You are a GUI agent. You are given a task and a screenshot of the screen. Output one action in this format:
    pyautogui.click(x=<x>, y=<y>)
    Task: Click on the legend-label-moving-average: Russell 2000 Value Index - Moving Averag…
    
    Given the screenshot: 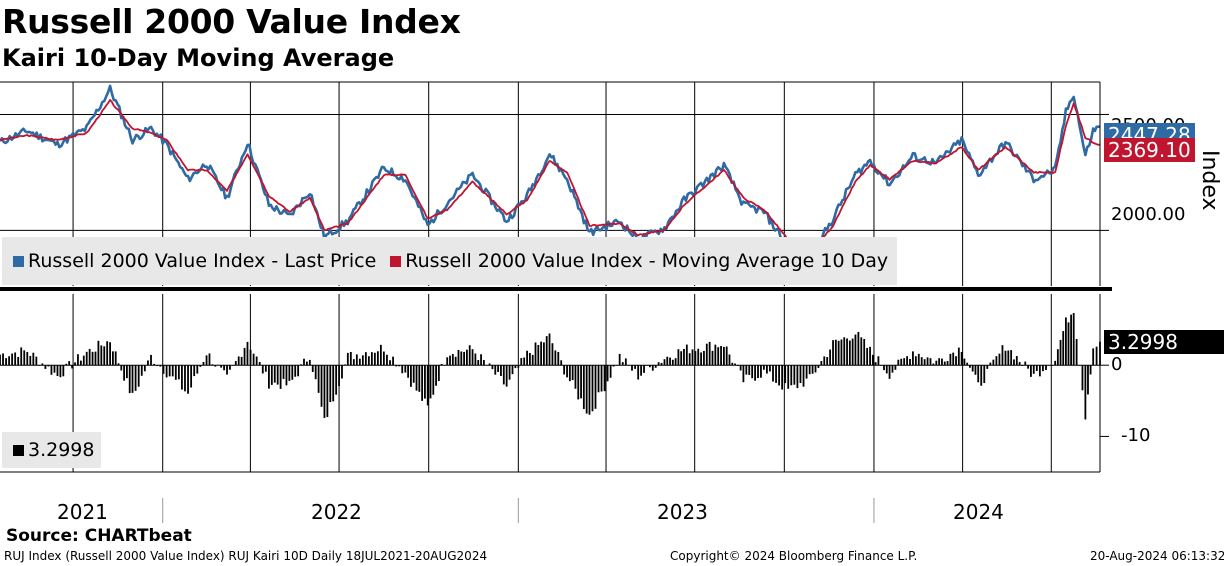 What is the action you would take?
    pyautogui.click(x=647, y=261)
    